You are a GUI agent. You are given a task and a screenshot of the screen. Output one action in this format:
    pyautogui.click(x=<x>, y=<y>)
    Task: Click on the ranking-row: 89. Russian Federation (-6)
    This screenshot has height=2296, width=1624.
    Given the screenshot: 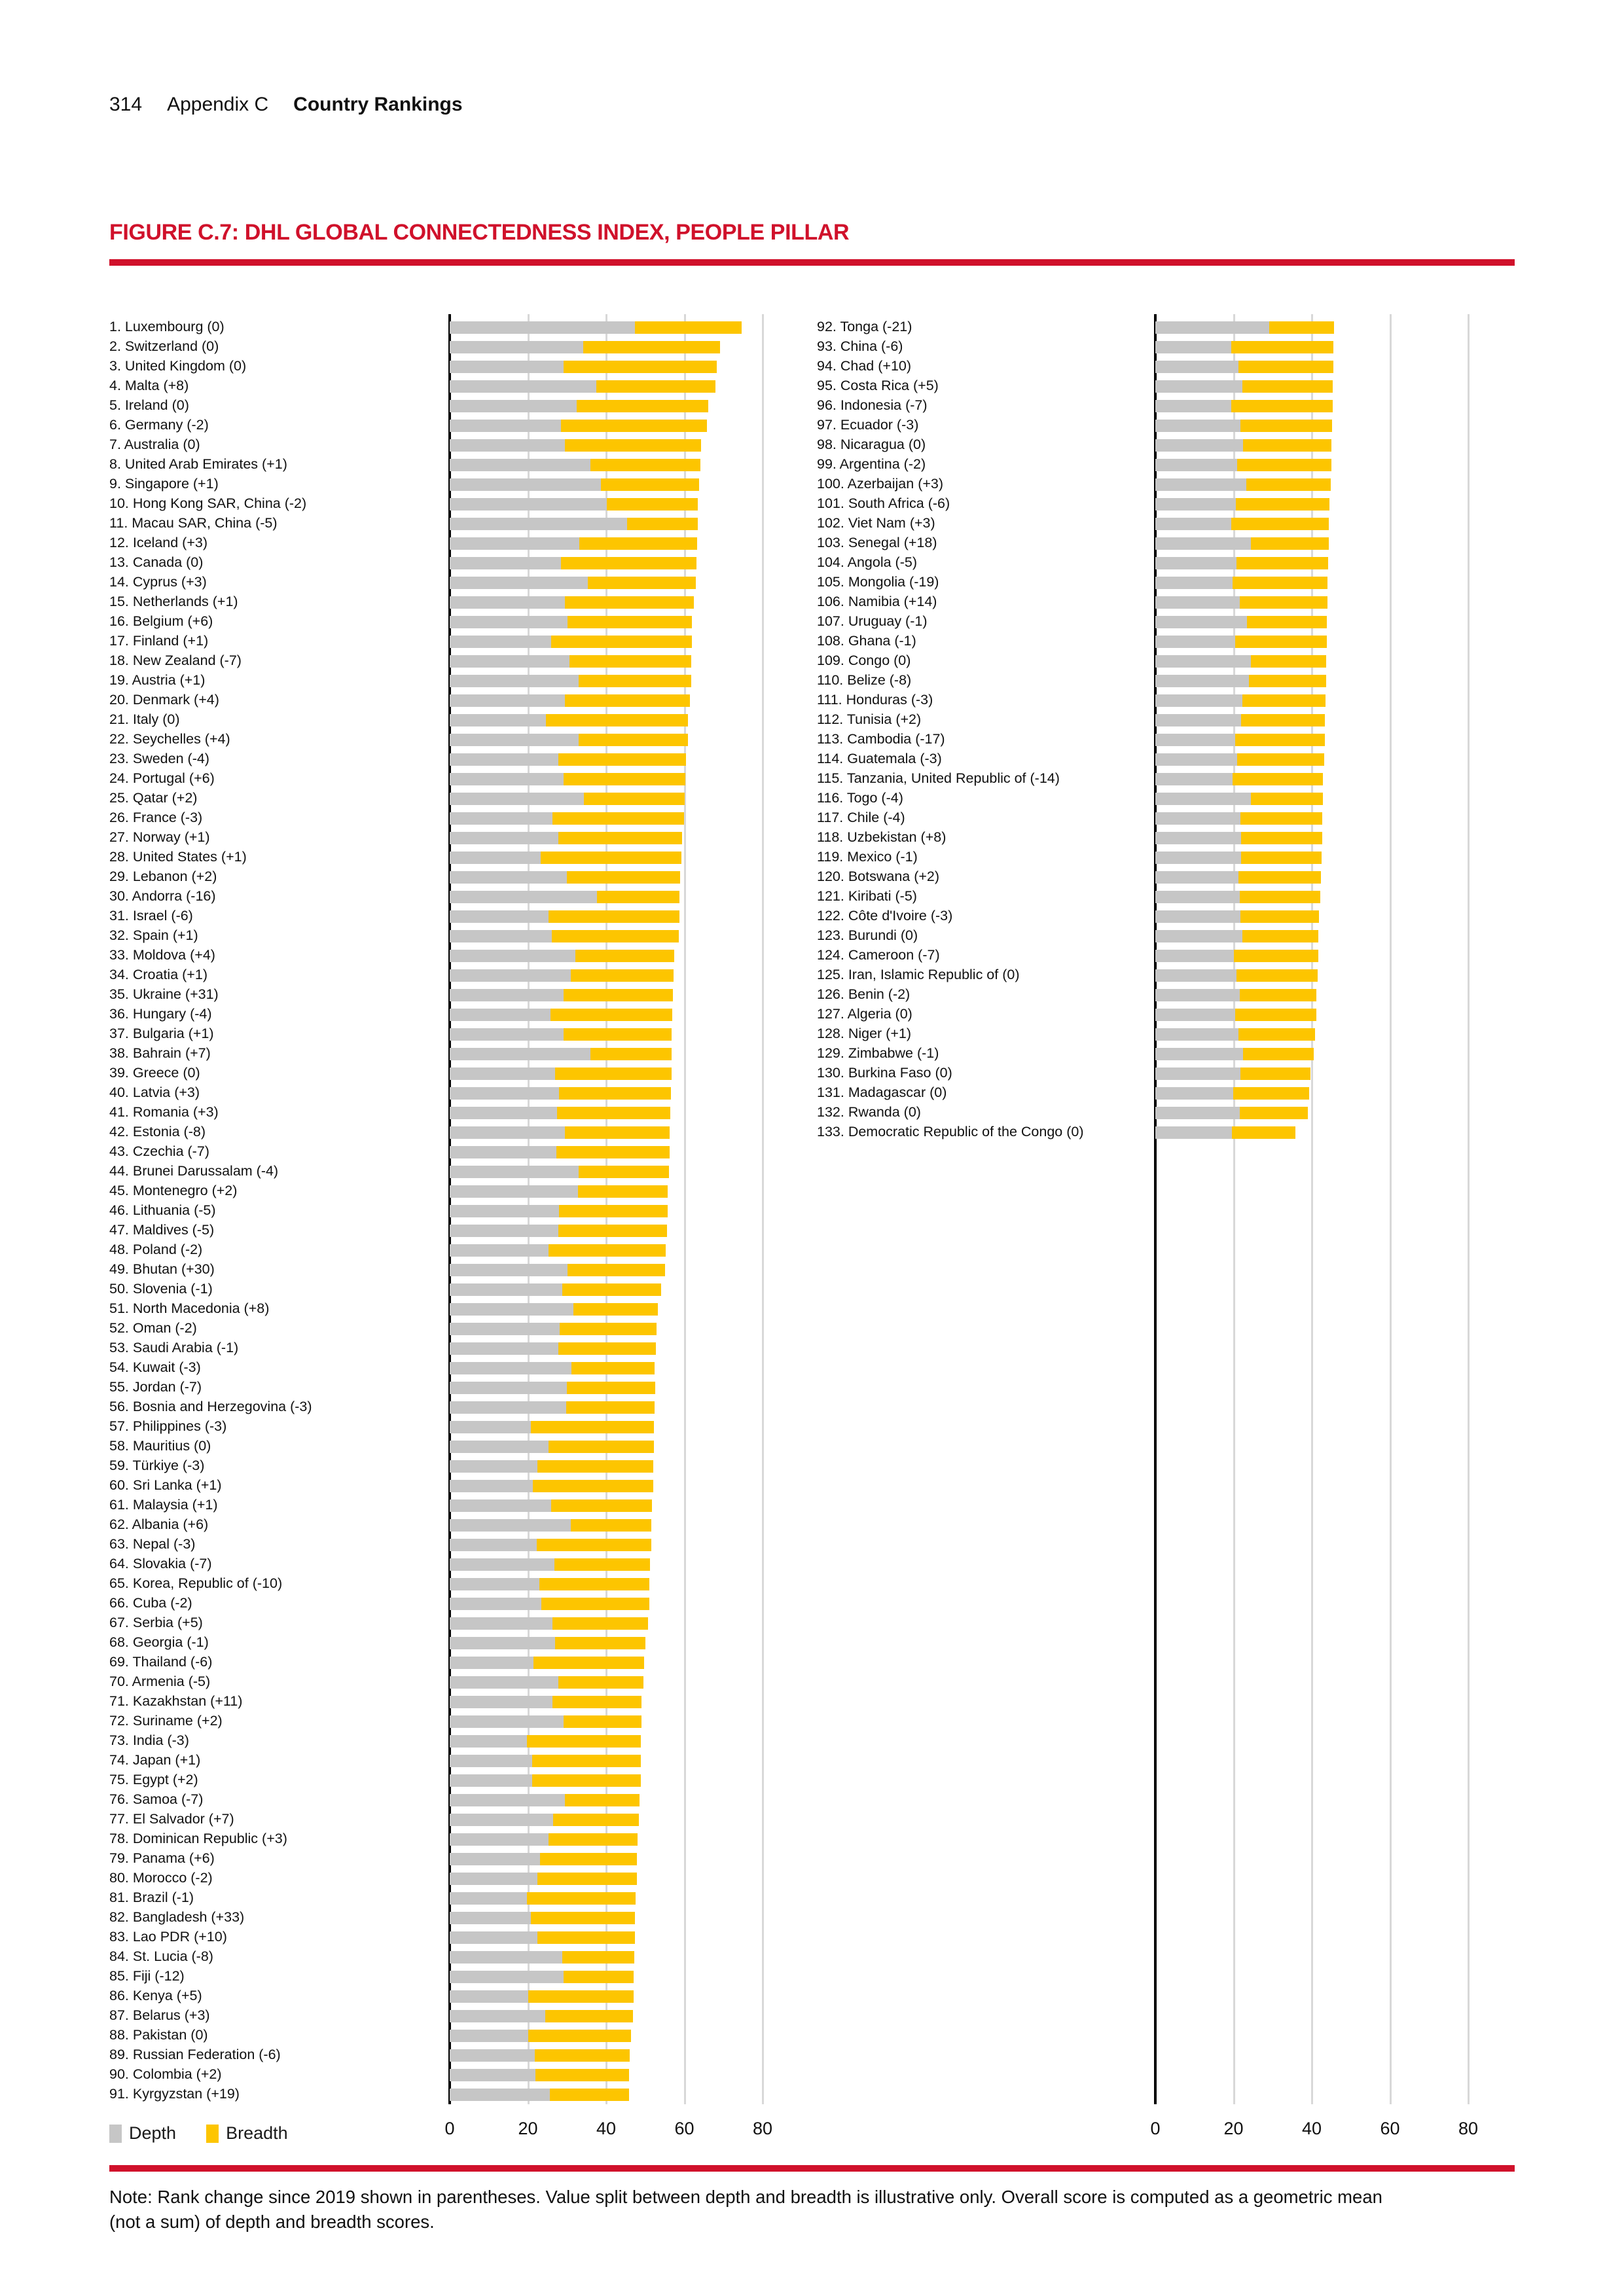 What is the action you would take?
    pyautogui.click(x=436, y=2055)
    